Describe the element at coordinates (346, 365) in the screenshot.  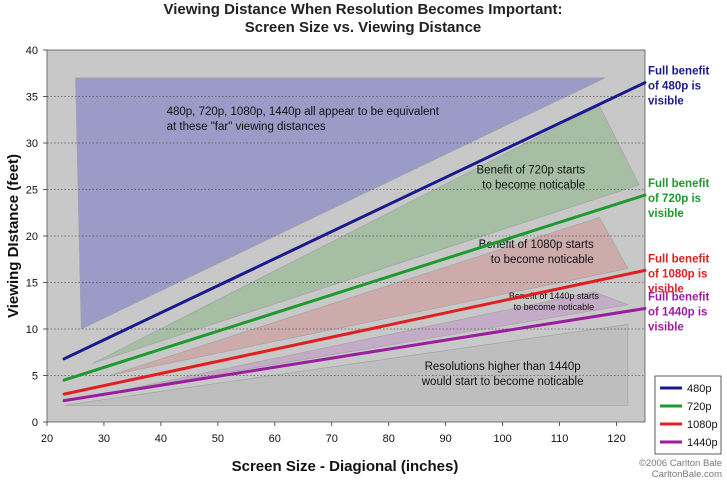
I see `region-higher` at that location.